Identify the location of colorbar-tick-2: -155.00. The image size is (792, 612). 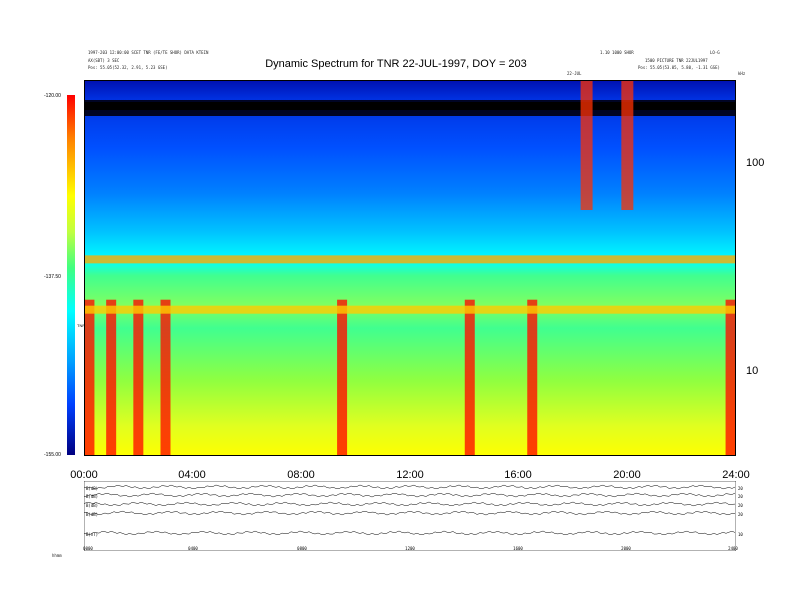
(52, 455).